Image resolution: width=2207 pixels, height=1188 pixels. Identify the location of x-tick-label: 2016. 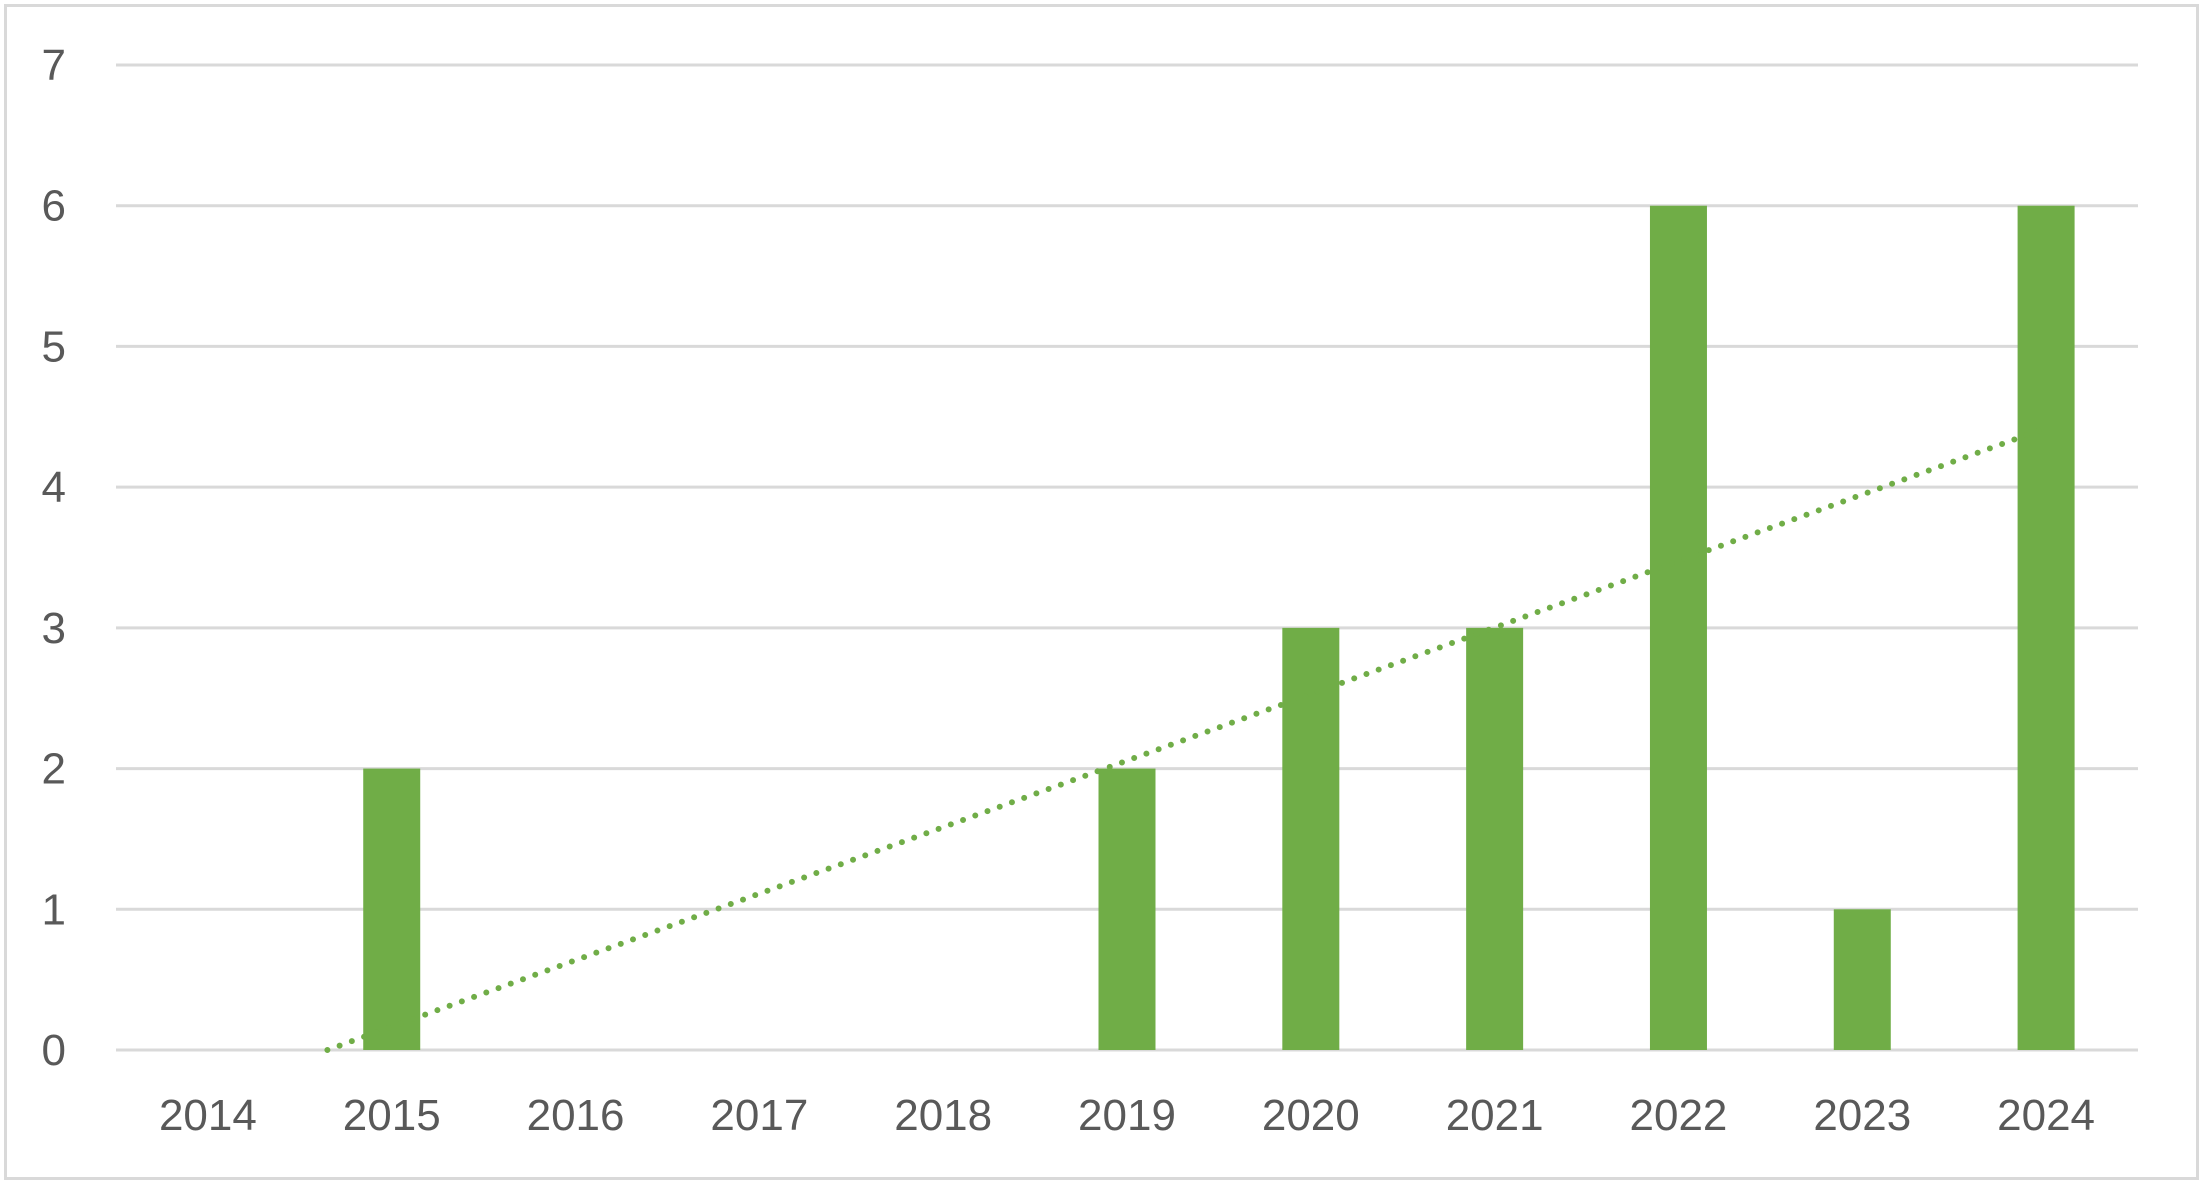
(576, 1115).